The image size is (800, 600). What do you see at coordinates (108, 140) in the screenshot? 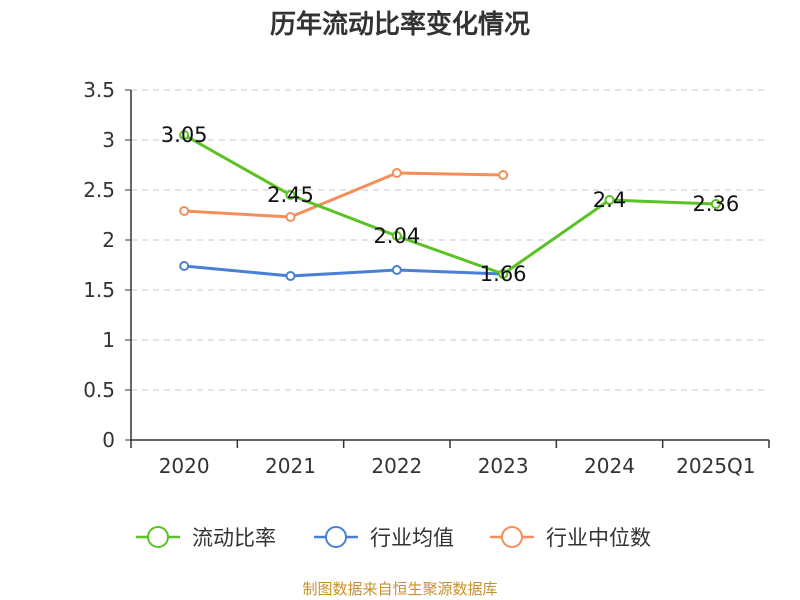
I see `y-tick-label: 3` at bounding box center [108, 140].